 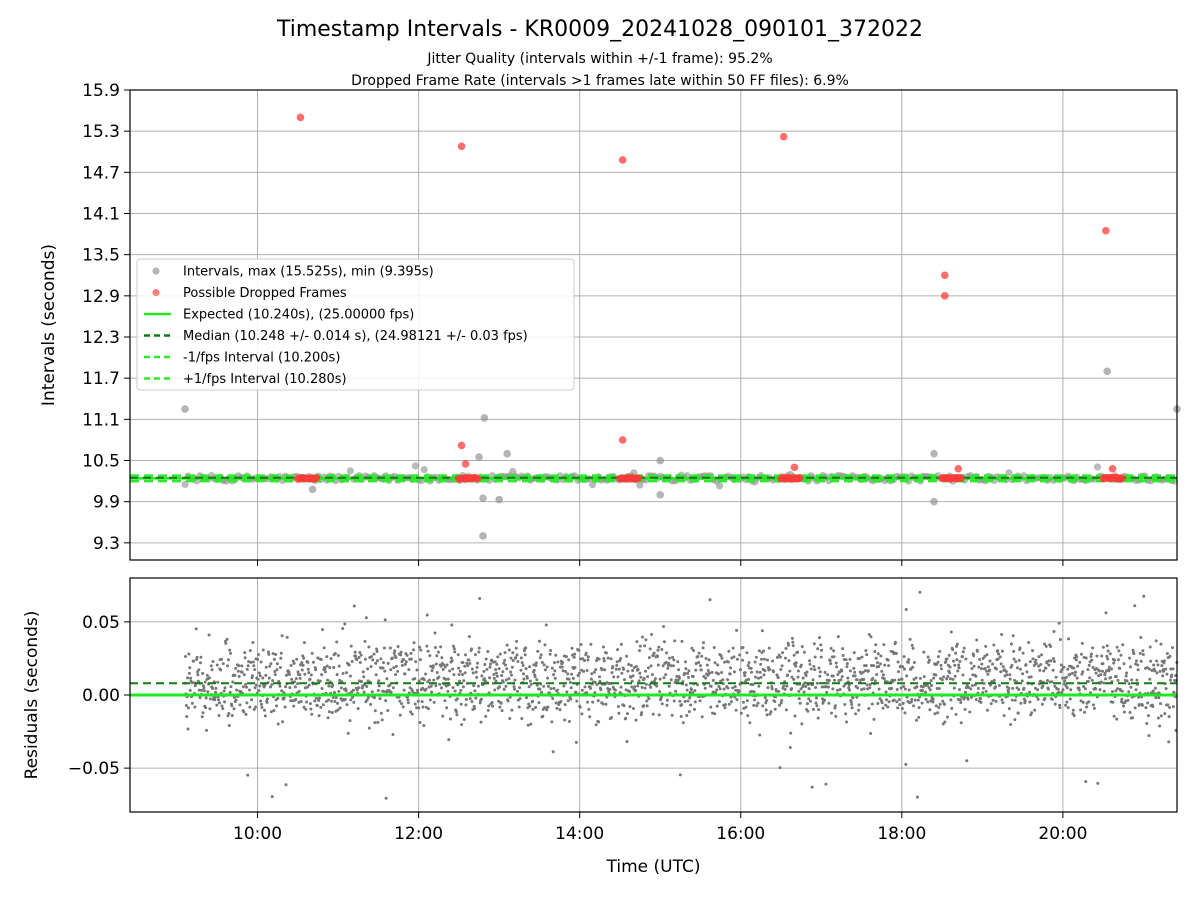 I want to click on residuals-y-axis-label: Residuals (seconds), so click(x=32, y=695).